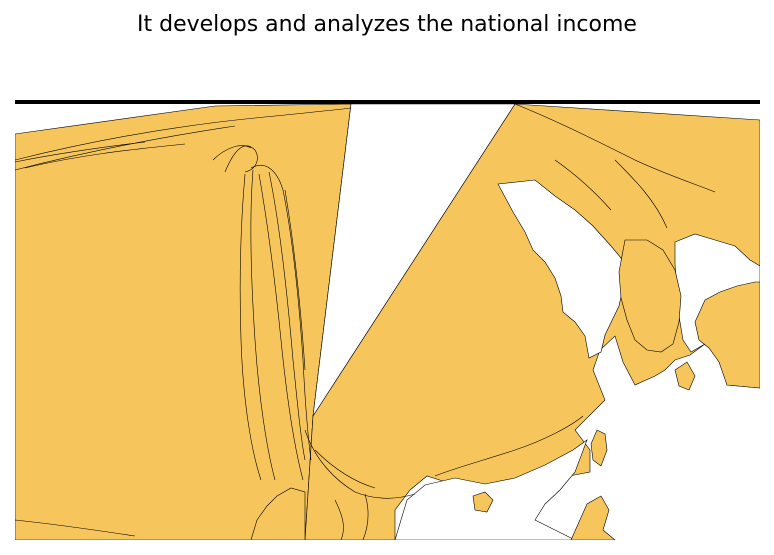 The height and width of the screenshot is (555, 774). Describe the element at coordinates (727, 335) in the screenshot. I see `land-japan` at that location.